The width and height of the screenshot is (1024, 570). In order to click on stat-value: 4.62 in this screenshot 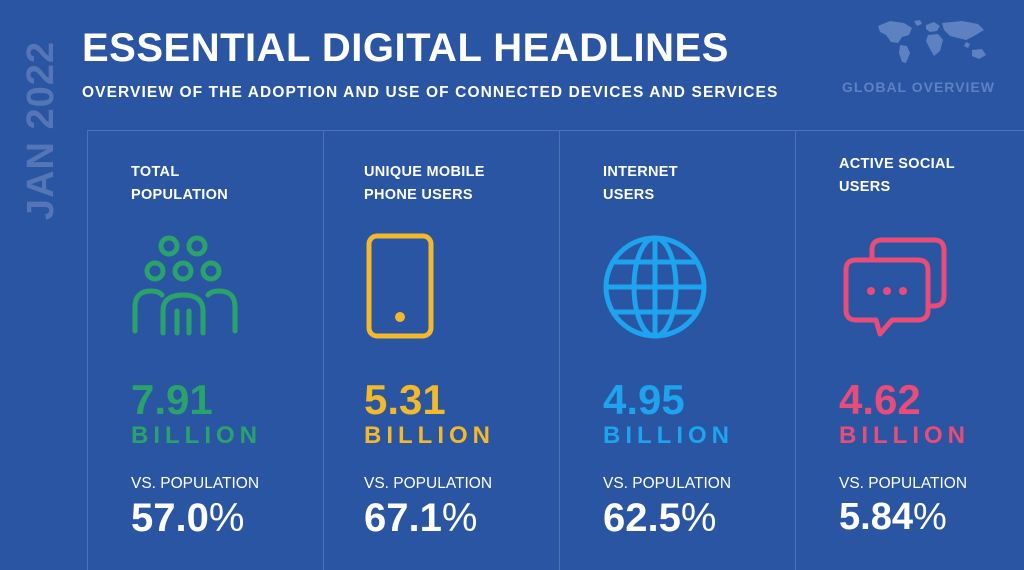, I will do `click(880, 399)`.